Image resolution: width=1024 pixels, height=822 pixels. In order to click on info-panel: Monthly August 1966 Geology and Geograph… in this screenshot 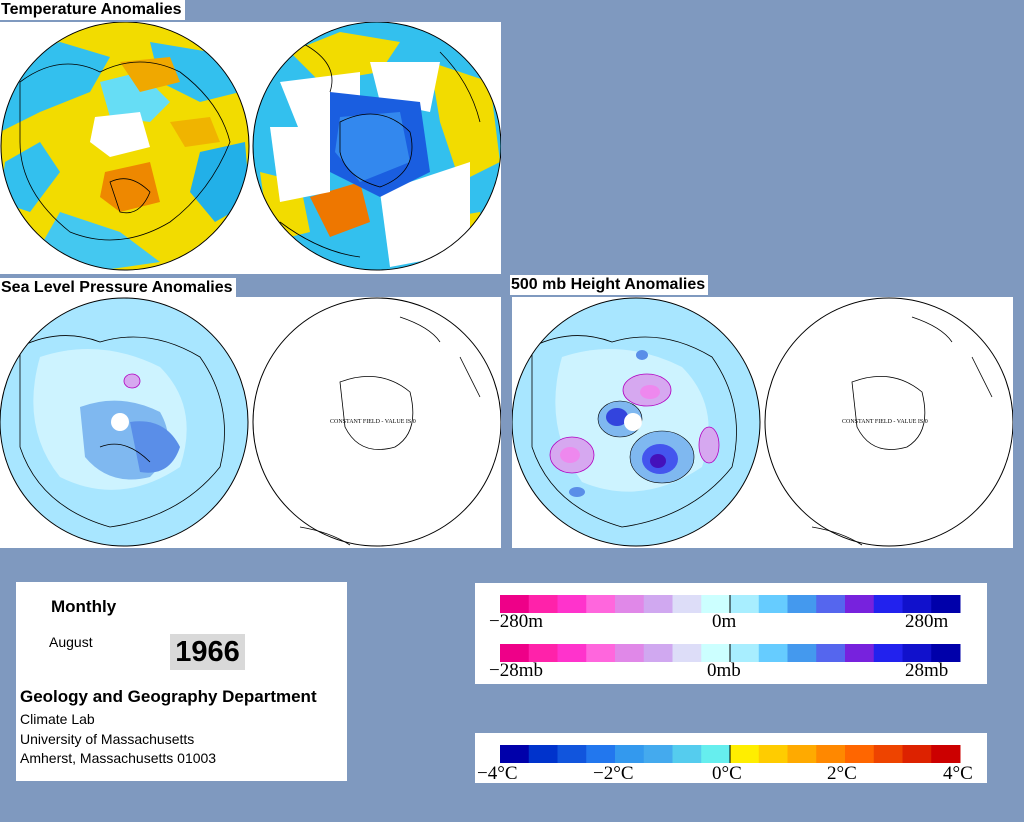, I will do `click(181, 681)`.